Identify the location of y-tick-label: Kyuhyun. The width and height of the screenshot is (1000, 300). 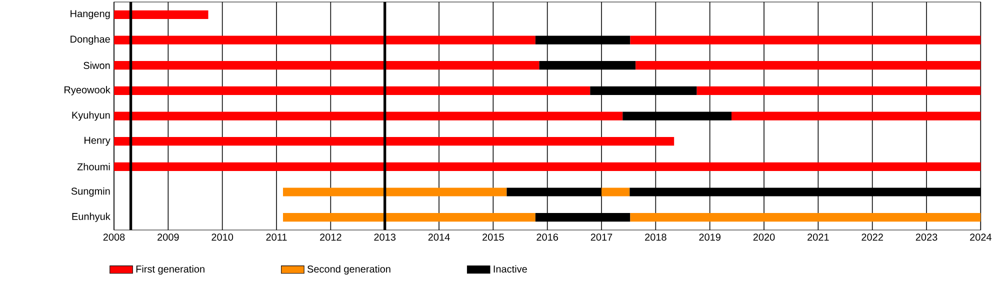
(91, 116).